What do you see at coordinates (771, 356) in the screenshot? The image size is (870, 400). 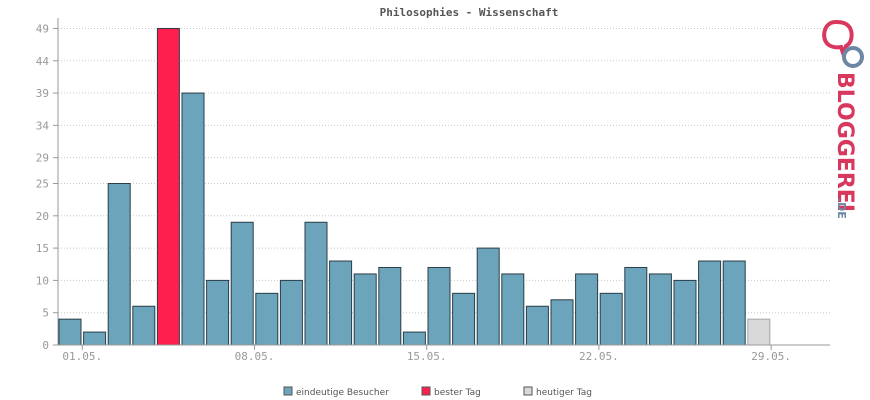 I see `x-tick-label: 29.05.` at bounding box center [771, 356].